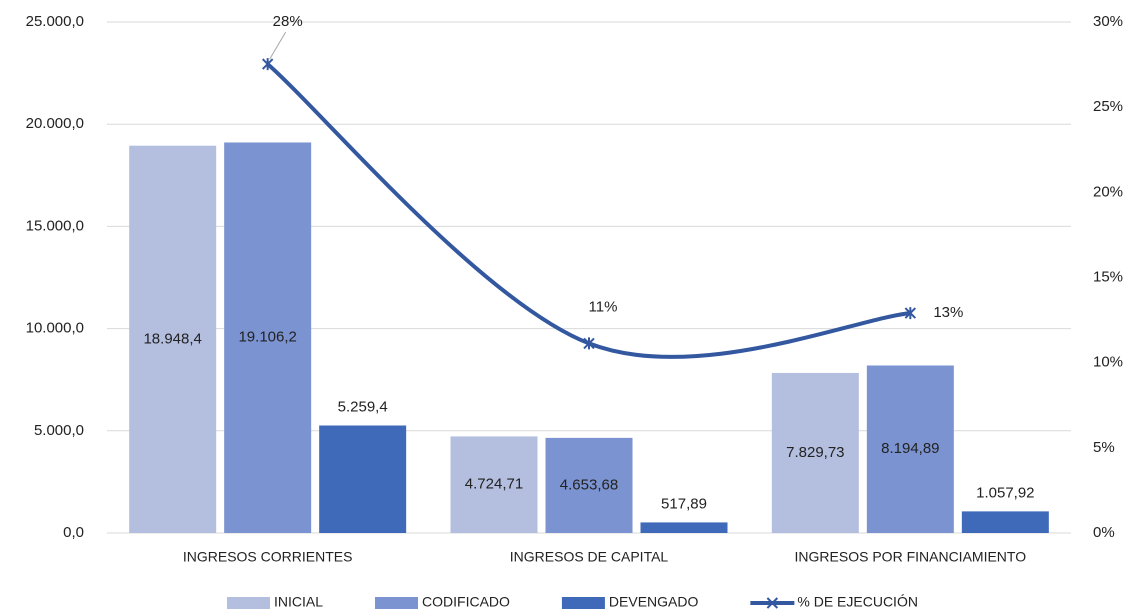 Image resolution: width=1133 pixels, height=611 pixels. I want to click on x-tick-label: INGRESOS POR FINANCIAMIENTO, so click(911, 557).